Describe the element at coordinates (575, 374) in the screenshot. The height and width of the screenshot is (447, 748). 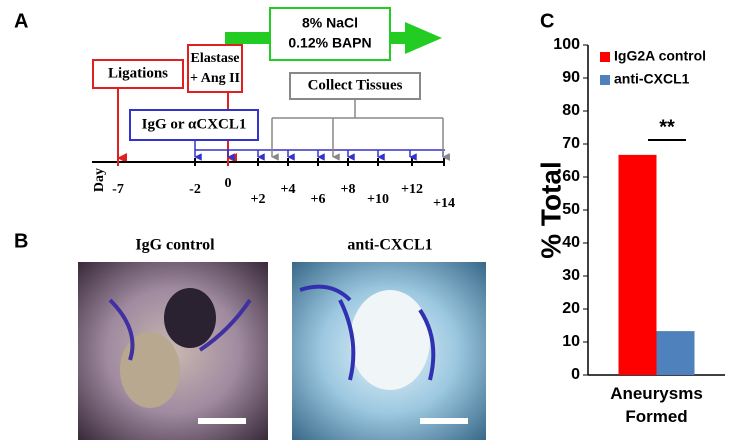
I see `y-tick-label: 0` at that location.